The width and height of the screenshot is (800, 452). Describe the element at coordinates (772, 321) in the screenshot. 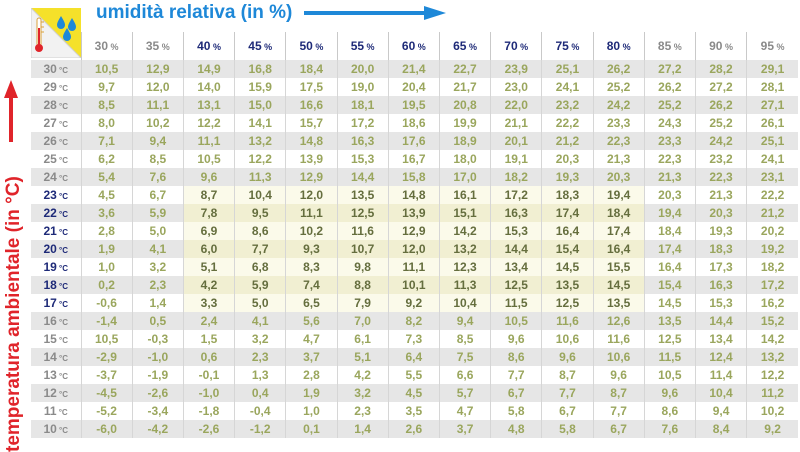

I see `dew-point-value: 15,2` at that location.